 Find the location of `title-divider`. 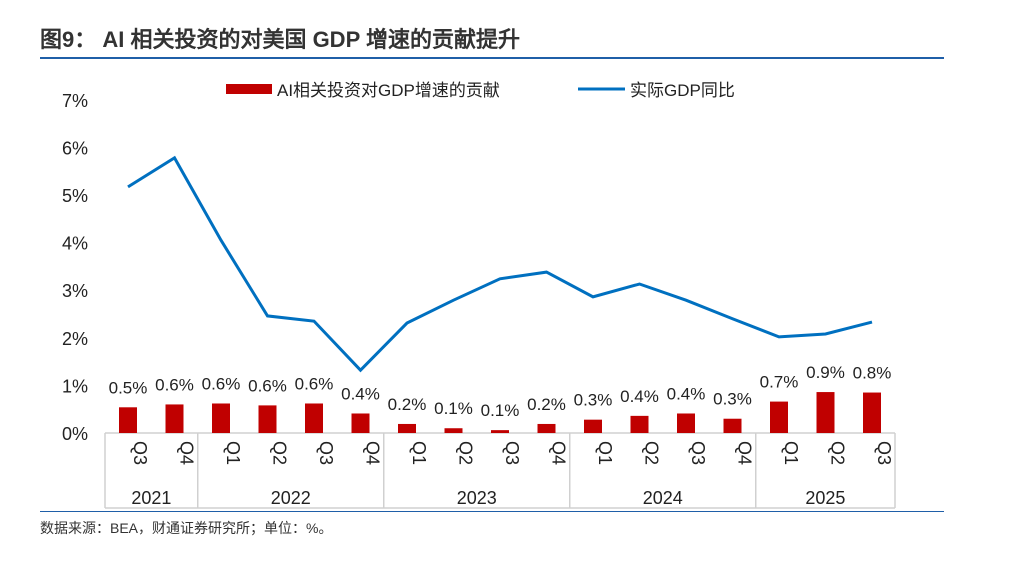

title-divider is located at coordinates (492, 58).